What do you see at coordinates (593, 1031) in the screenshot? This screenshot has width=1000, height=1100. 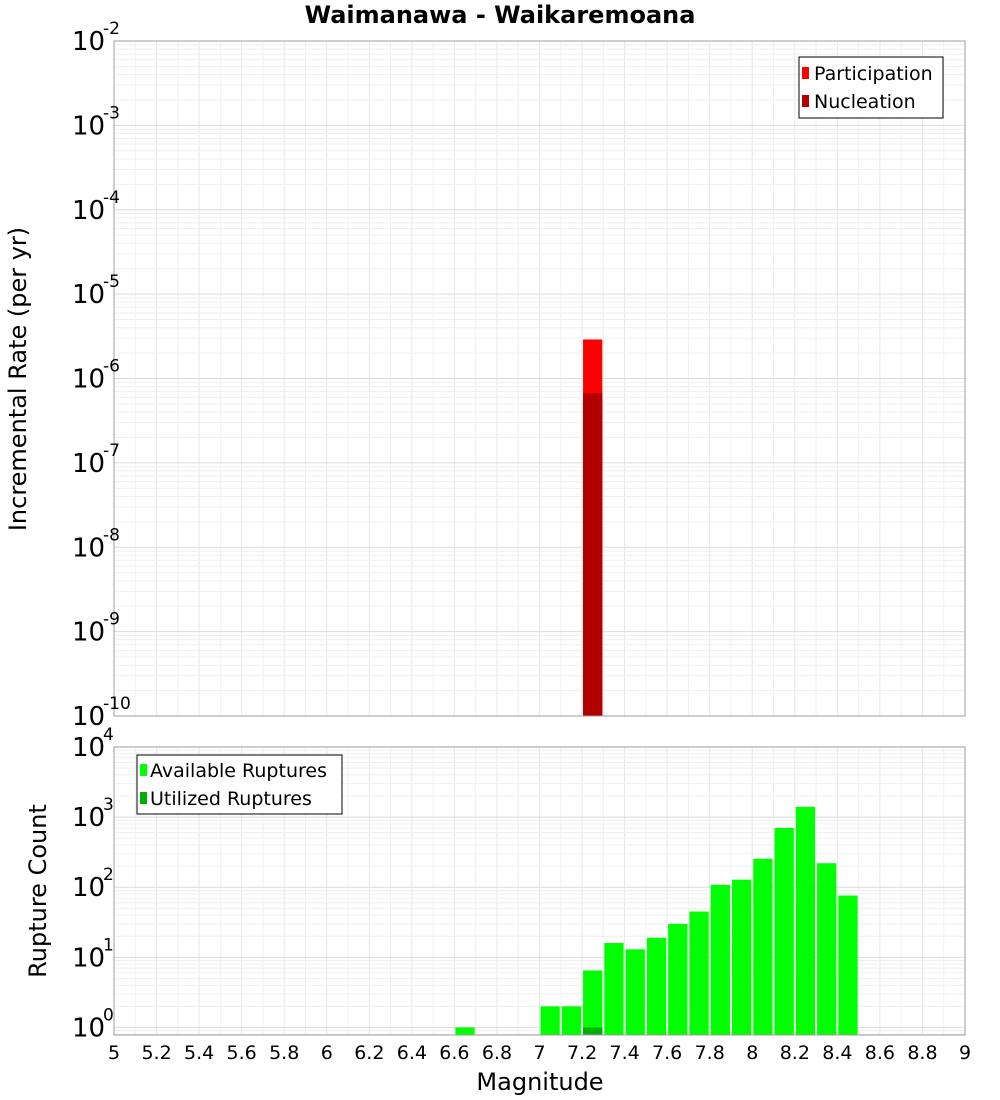 I see `utilized-bar` at bounding box center [593, 1031].